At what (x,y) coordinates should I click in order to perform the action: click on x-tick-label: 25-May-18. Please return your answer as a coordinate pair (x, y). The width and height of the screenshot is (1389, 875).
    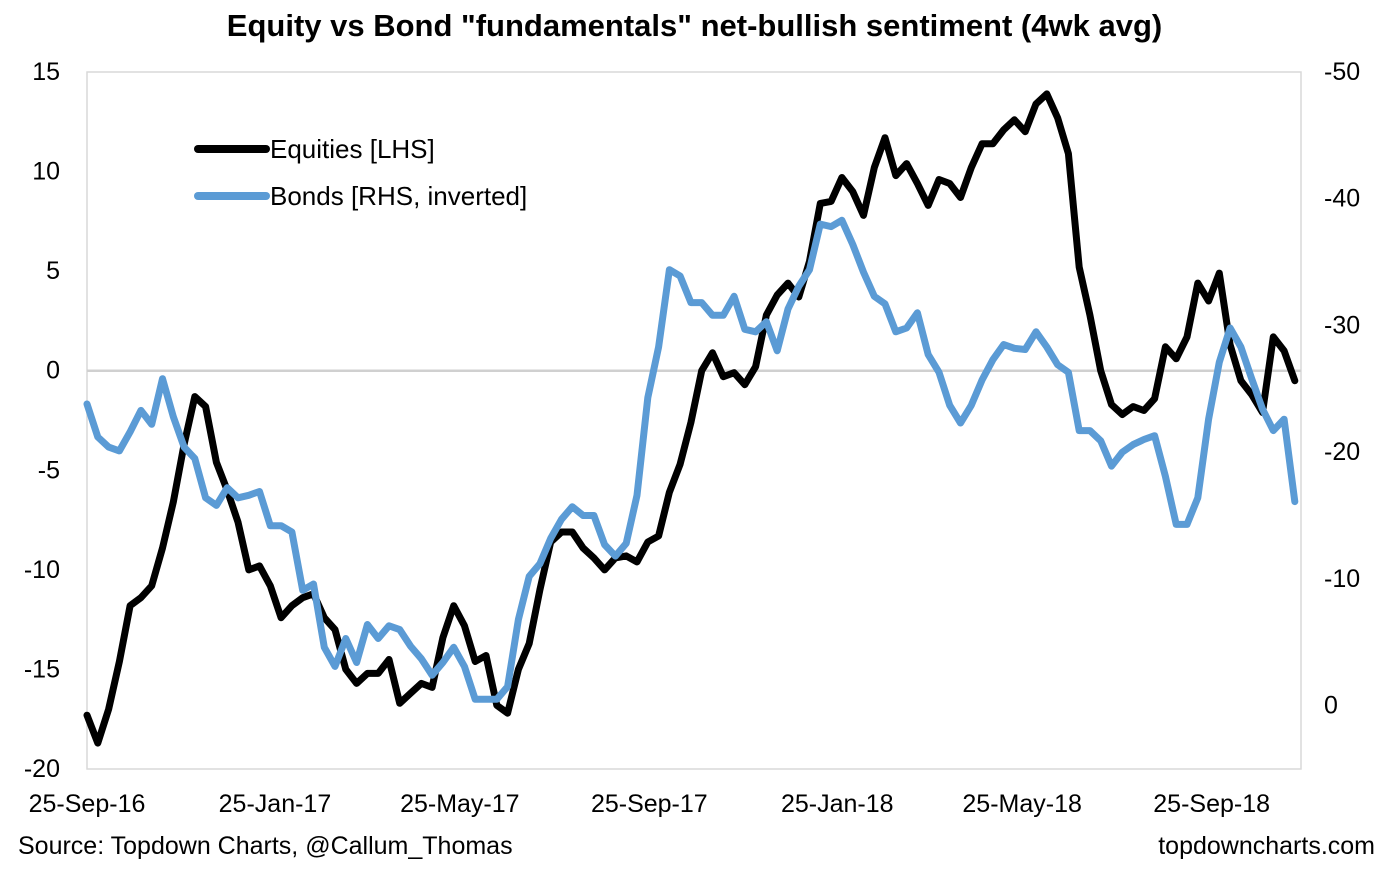
    Looking at the image, I should click on (1022, 804).